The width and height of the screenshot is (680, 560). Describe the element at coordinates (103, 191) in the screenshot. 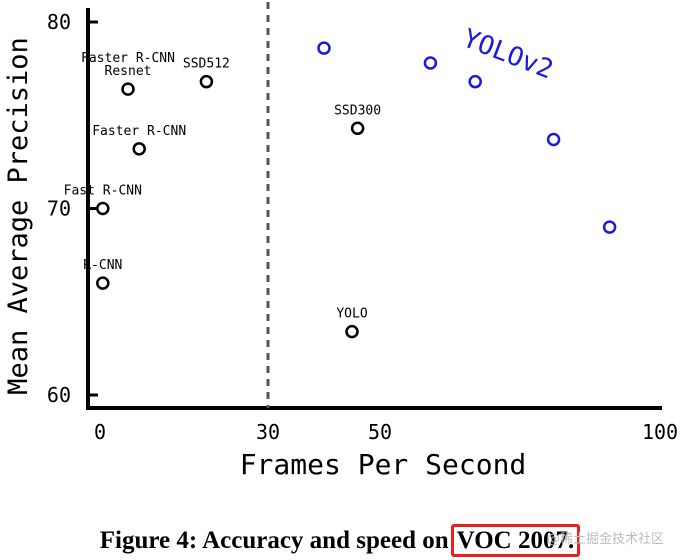

I see `point-label: Fast R-CNN` at that location.